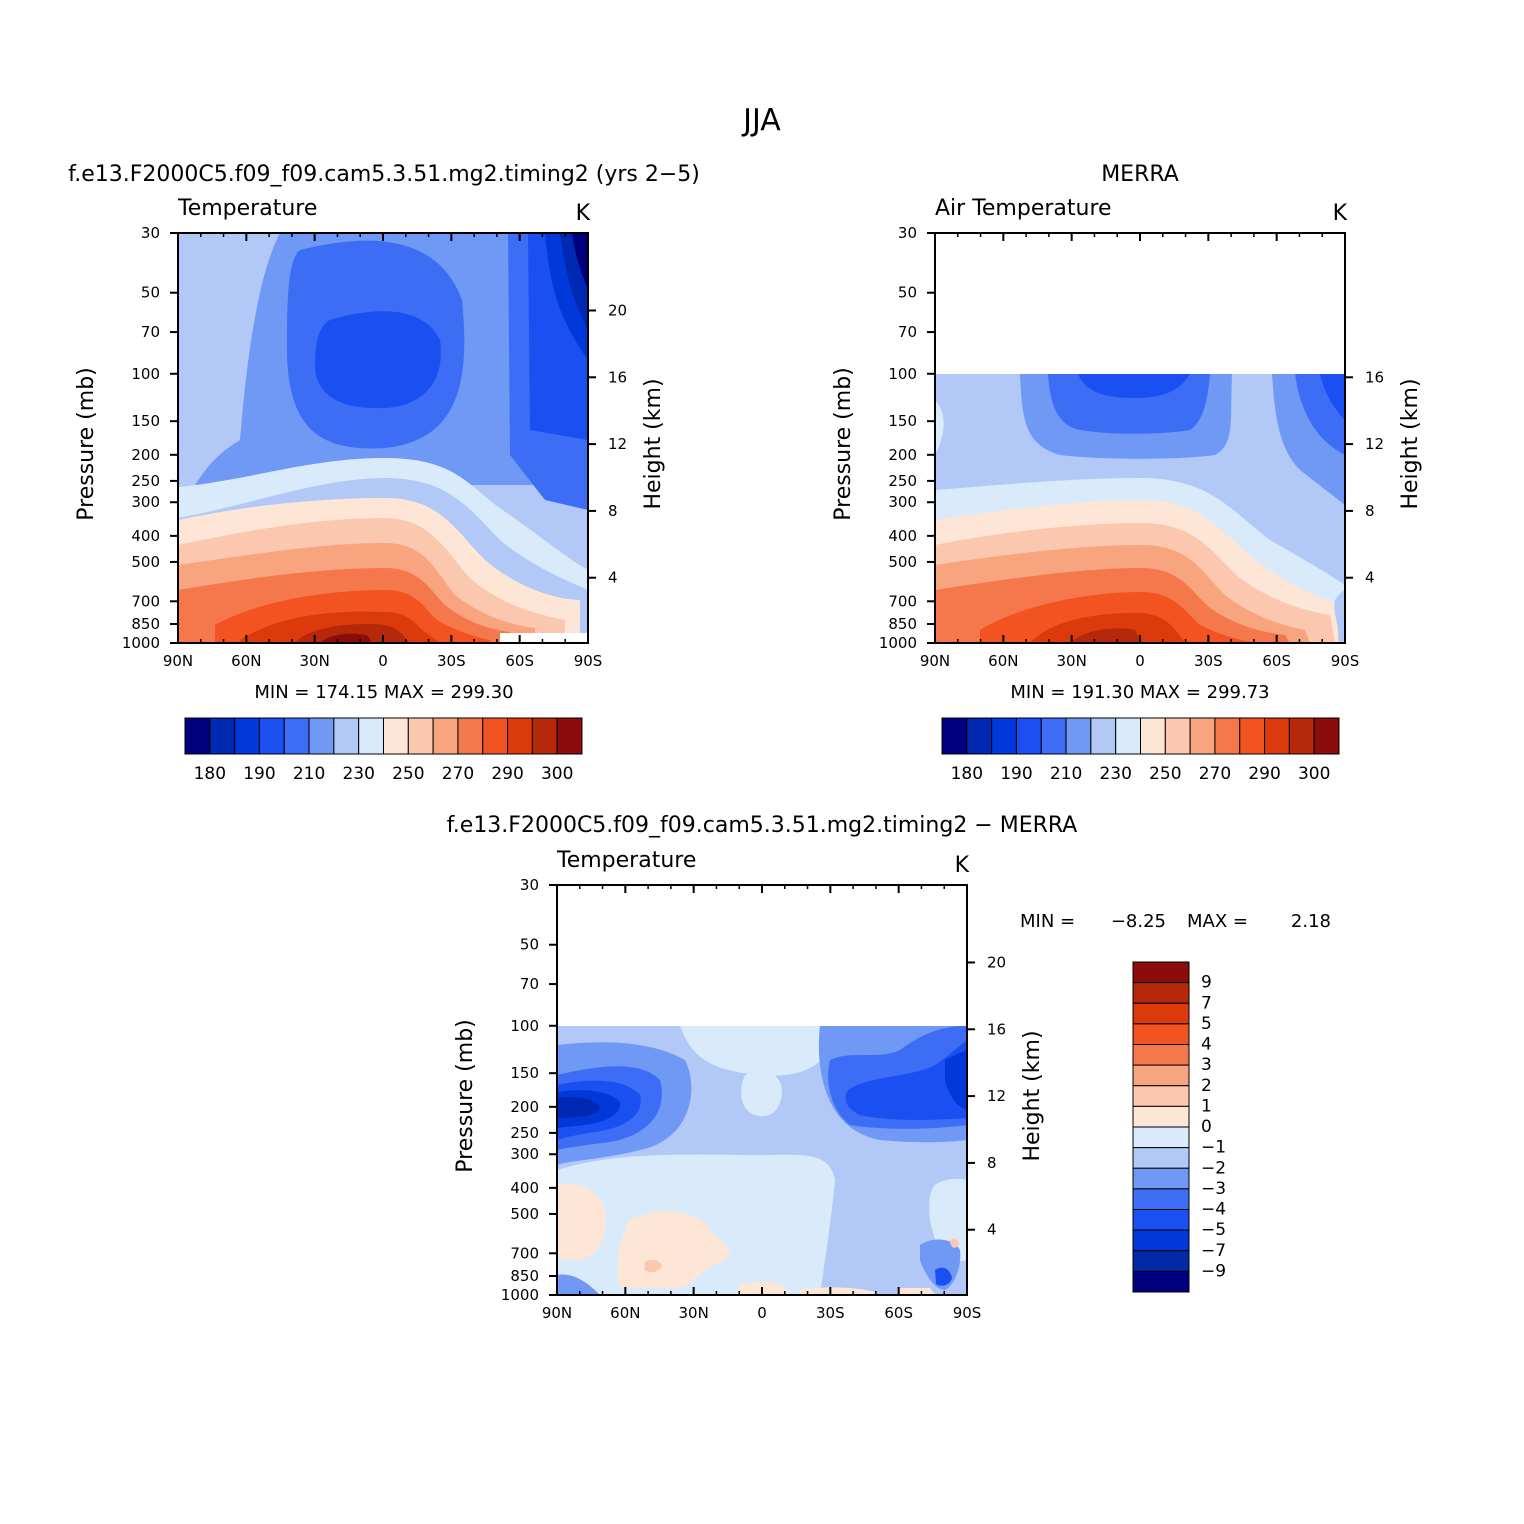 This screenshot has width=1524, height=1524. What do you see at coordinates (830, 1313) in the screenshot?
I see `diff-xtick-label: 30S` at bounding box center [830, 1313].